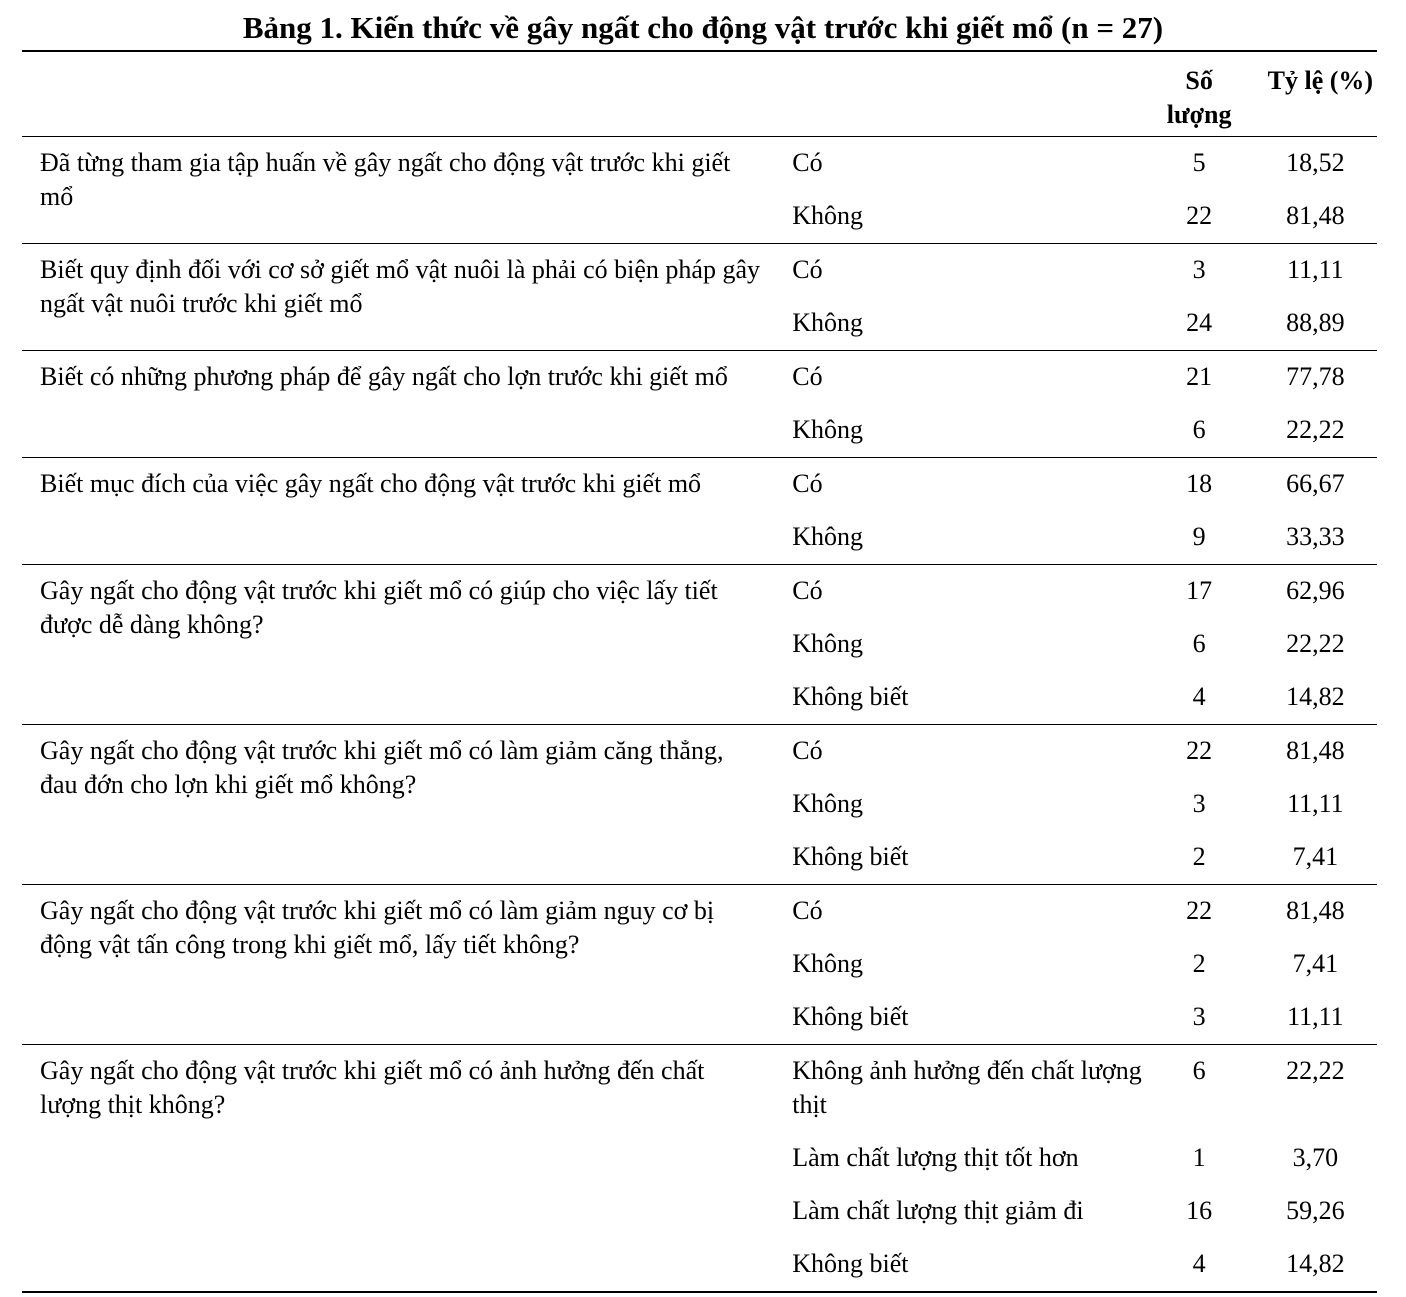 The image size is (1406, 1297). Describe the element at coordinates (1320, 80) in the screenshot. I see `header-percent: Tỷ lệ (%)` at that location.